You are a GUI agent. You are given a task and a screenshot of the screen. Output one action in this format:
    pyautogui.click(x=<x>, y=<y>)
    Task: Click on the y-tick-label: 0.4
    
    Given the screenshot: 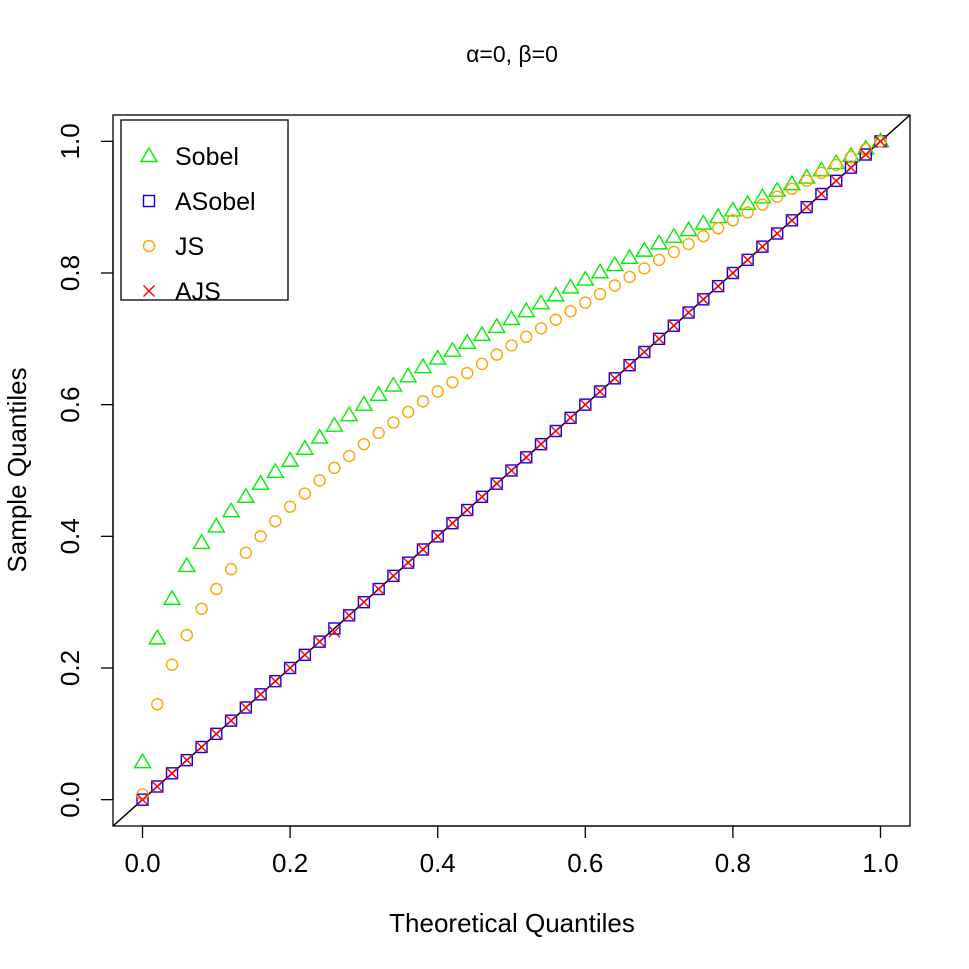 What is the action you would take?
    pyautogui.click(x=70, y=536)
    